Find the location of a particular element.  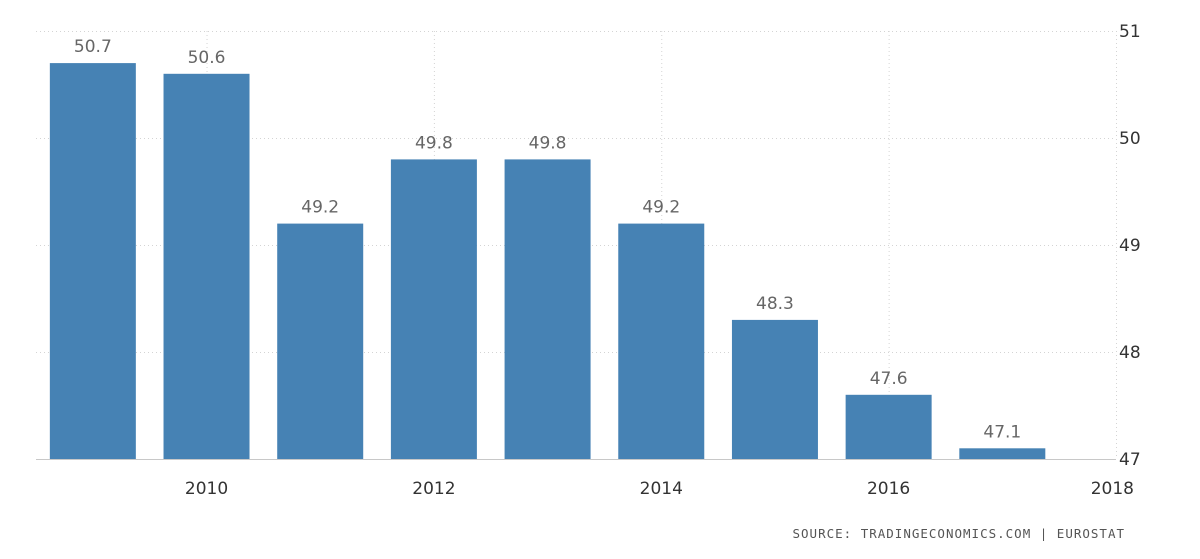

bar-2013 is located at coordinates (547, 309).